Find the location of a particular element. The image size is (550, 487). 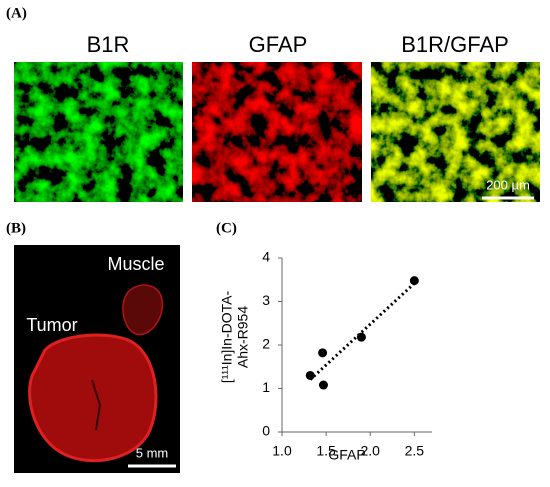

panel-label: (B) is located at coordinates (16, 228).